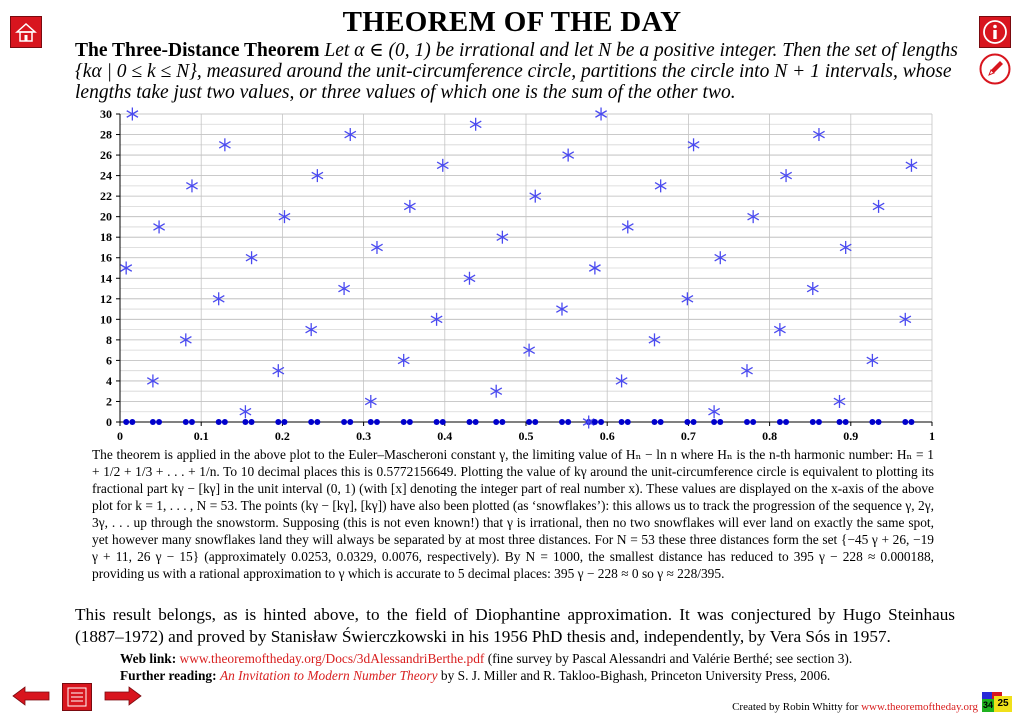  What do you see at coordinates (26, 32) in the screenshot?
I see `home-button` at bounding box center [26, 32].